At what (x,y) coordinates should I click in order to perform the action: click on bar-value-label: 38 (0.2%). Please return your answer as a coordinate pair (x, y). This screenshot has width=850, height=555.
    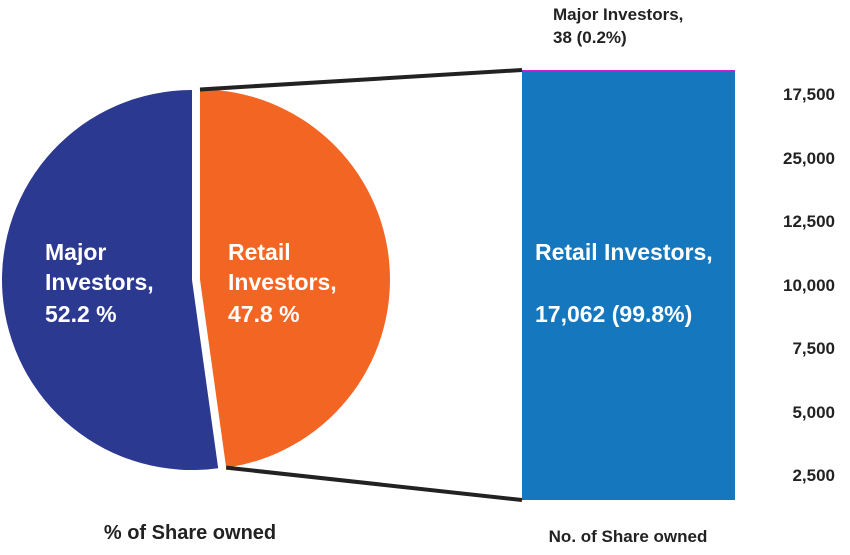
    Looking at the image, I should click on (590, 37).